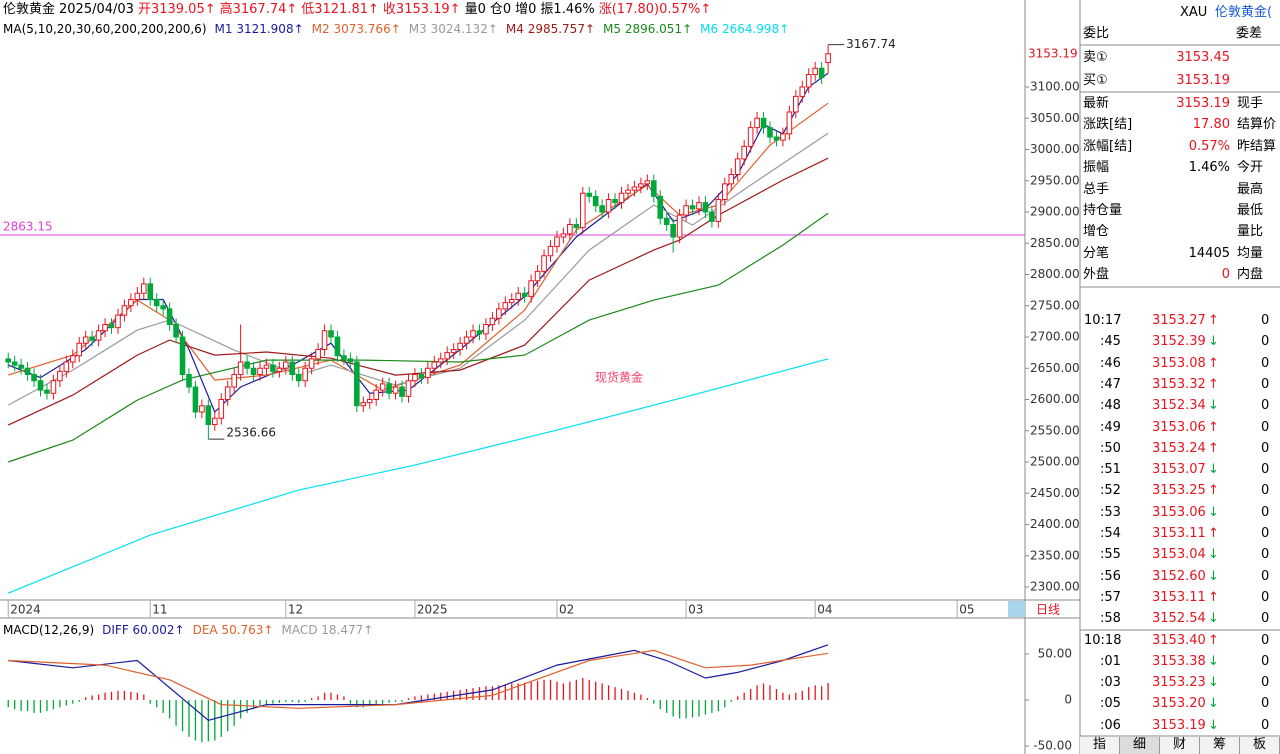 The image size is (1280, 754). I want to click on high-label: 3167.74, so click(871, 44).